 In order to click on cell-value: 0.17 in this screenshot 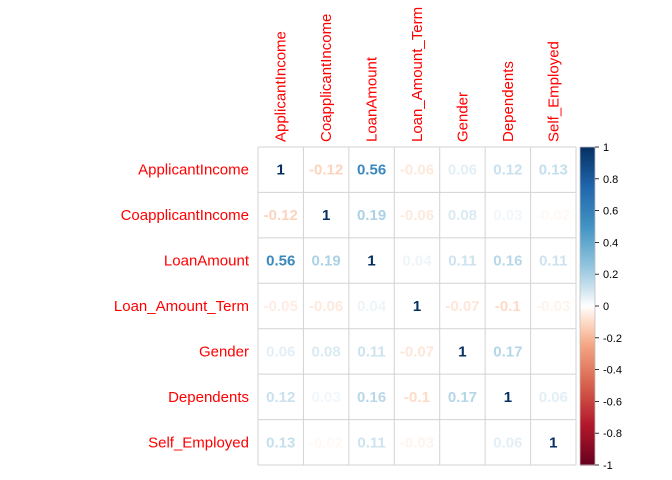, I will do `click(507, 351)`.